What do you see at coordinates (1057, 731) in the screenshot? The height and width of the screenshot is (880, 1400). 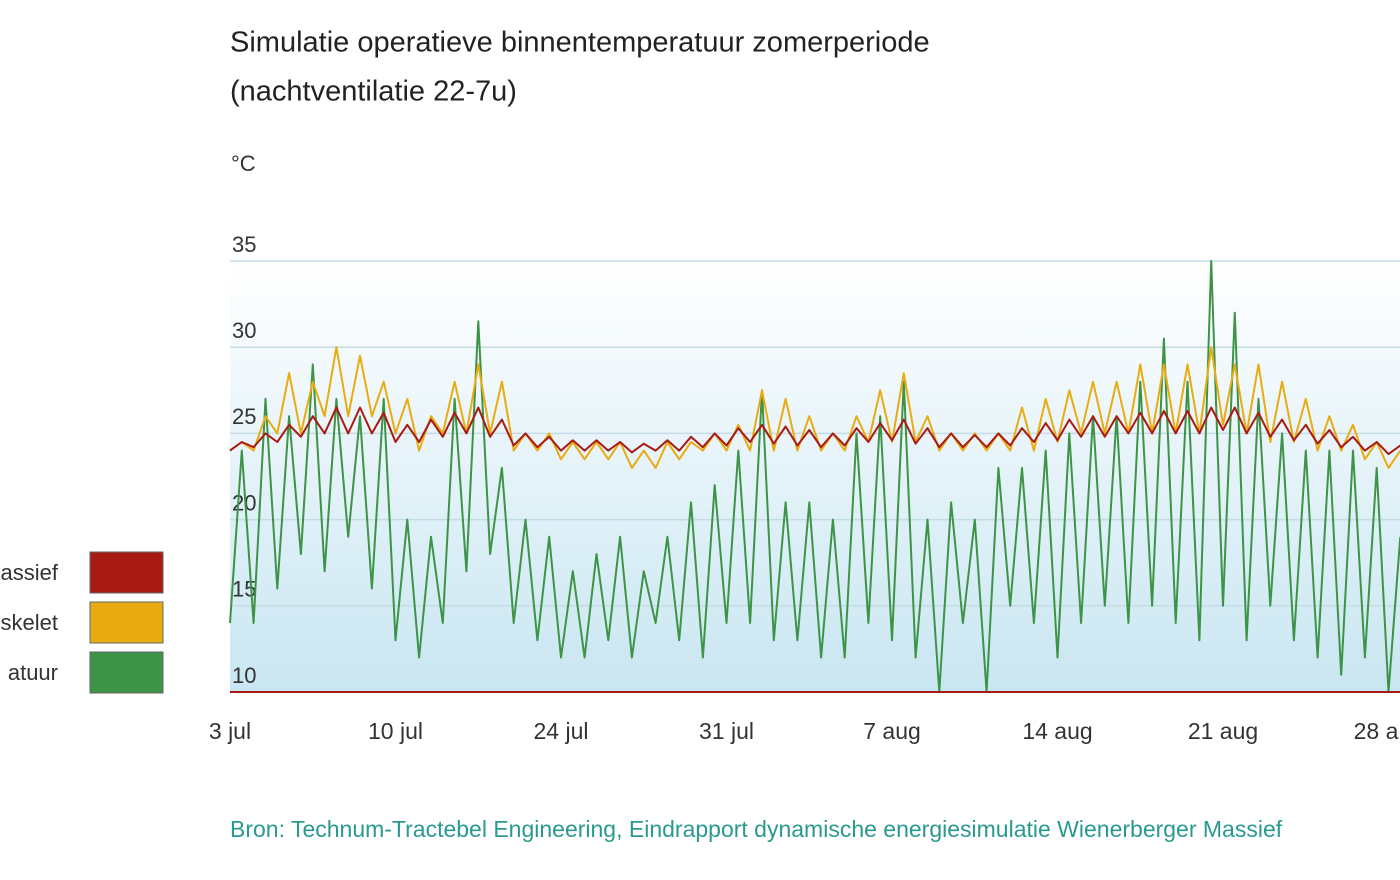 I see `x-tick-label: 14 aug` at bounding box center [1057, 731].